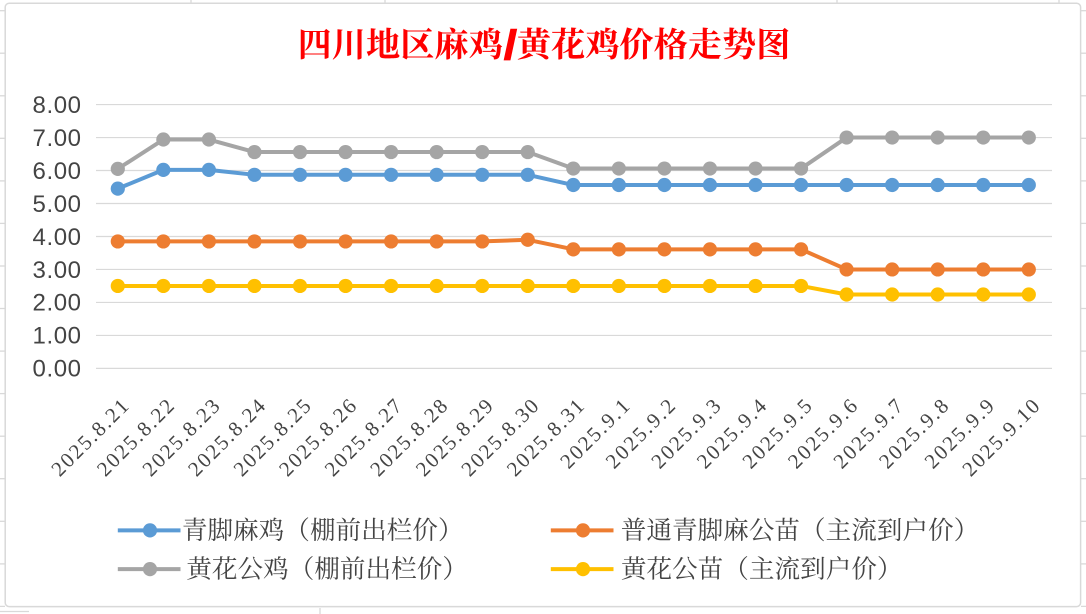 This screenshot has height=614, width=1086. What do you see at coordinates (57, 237) in the screenshot?
I see `svg-text: 4.00` at bounding box center [57, 237].